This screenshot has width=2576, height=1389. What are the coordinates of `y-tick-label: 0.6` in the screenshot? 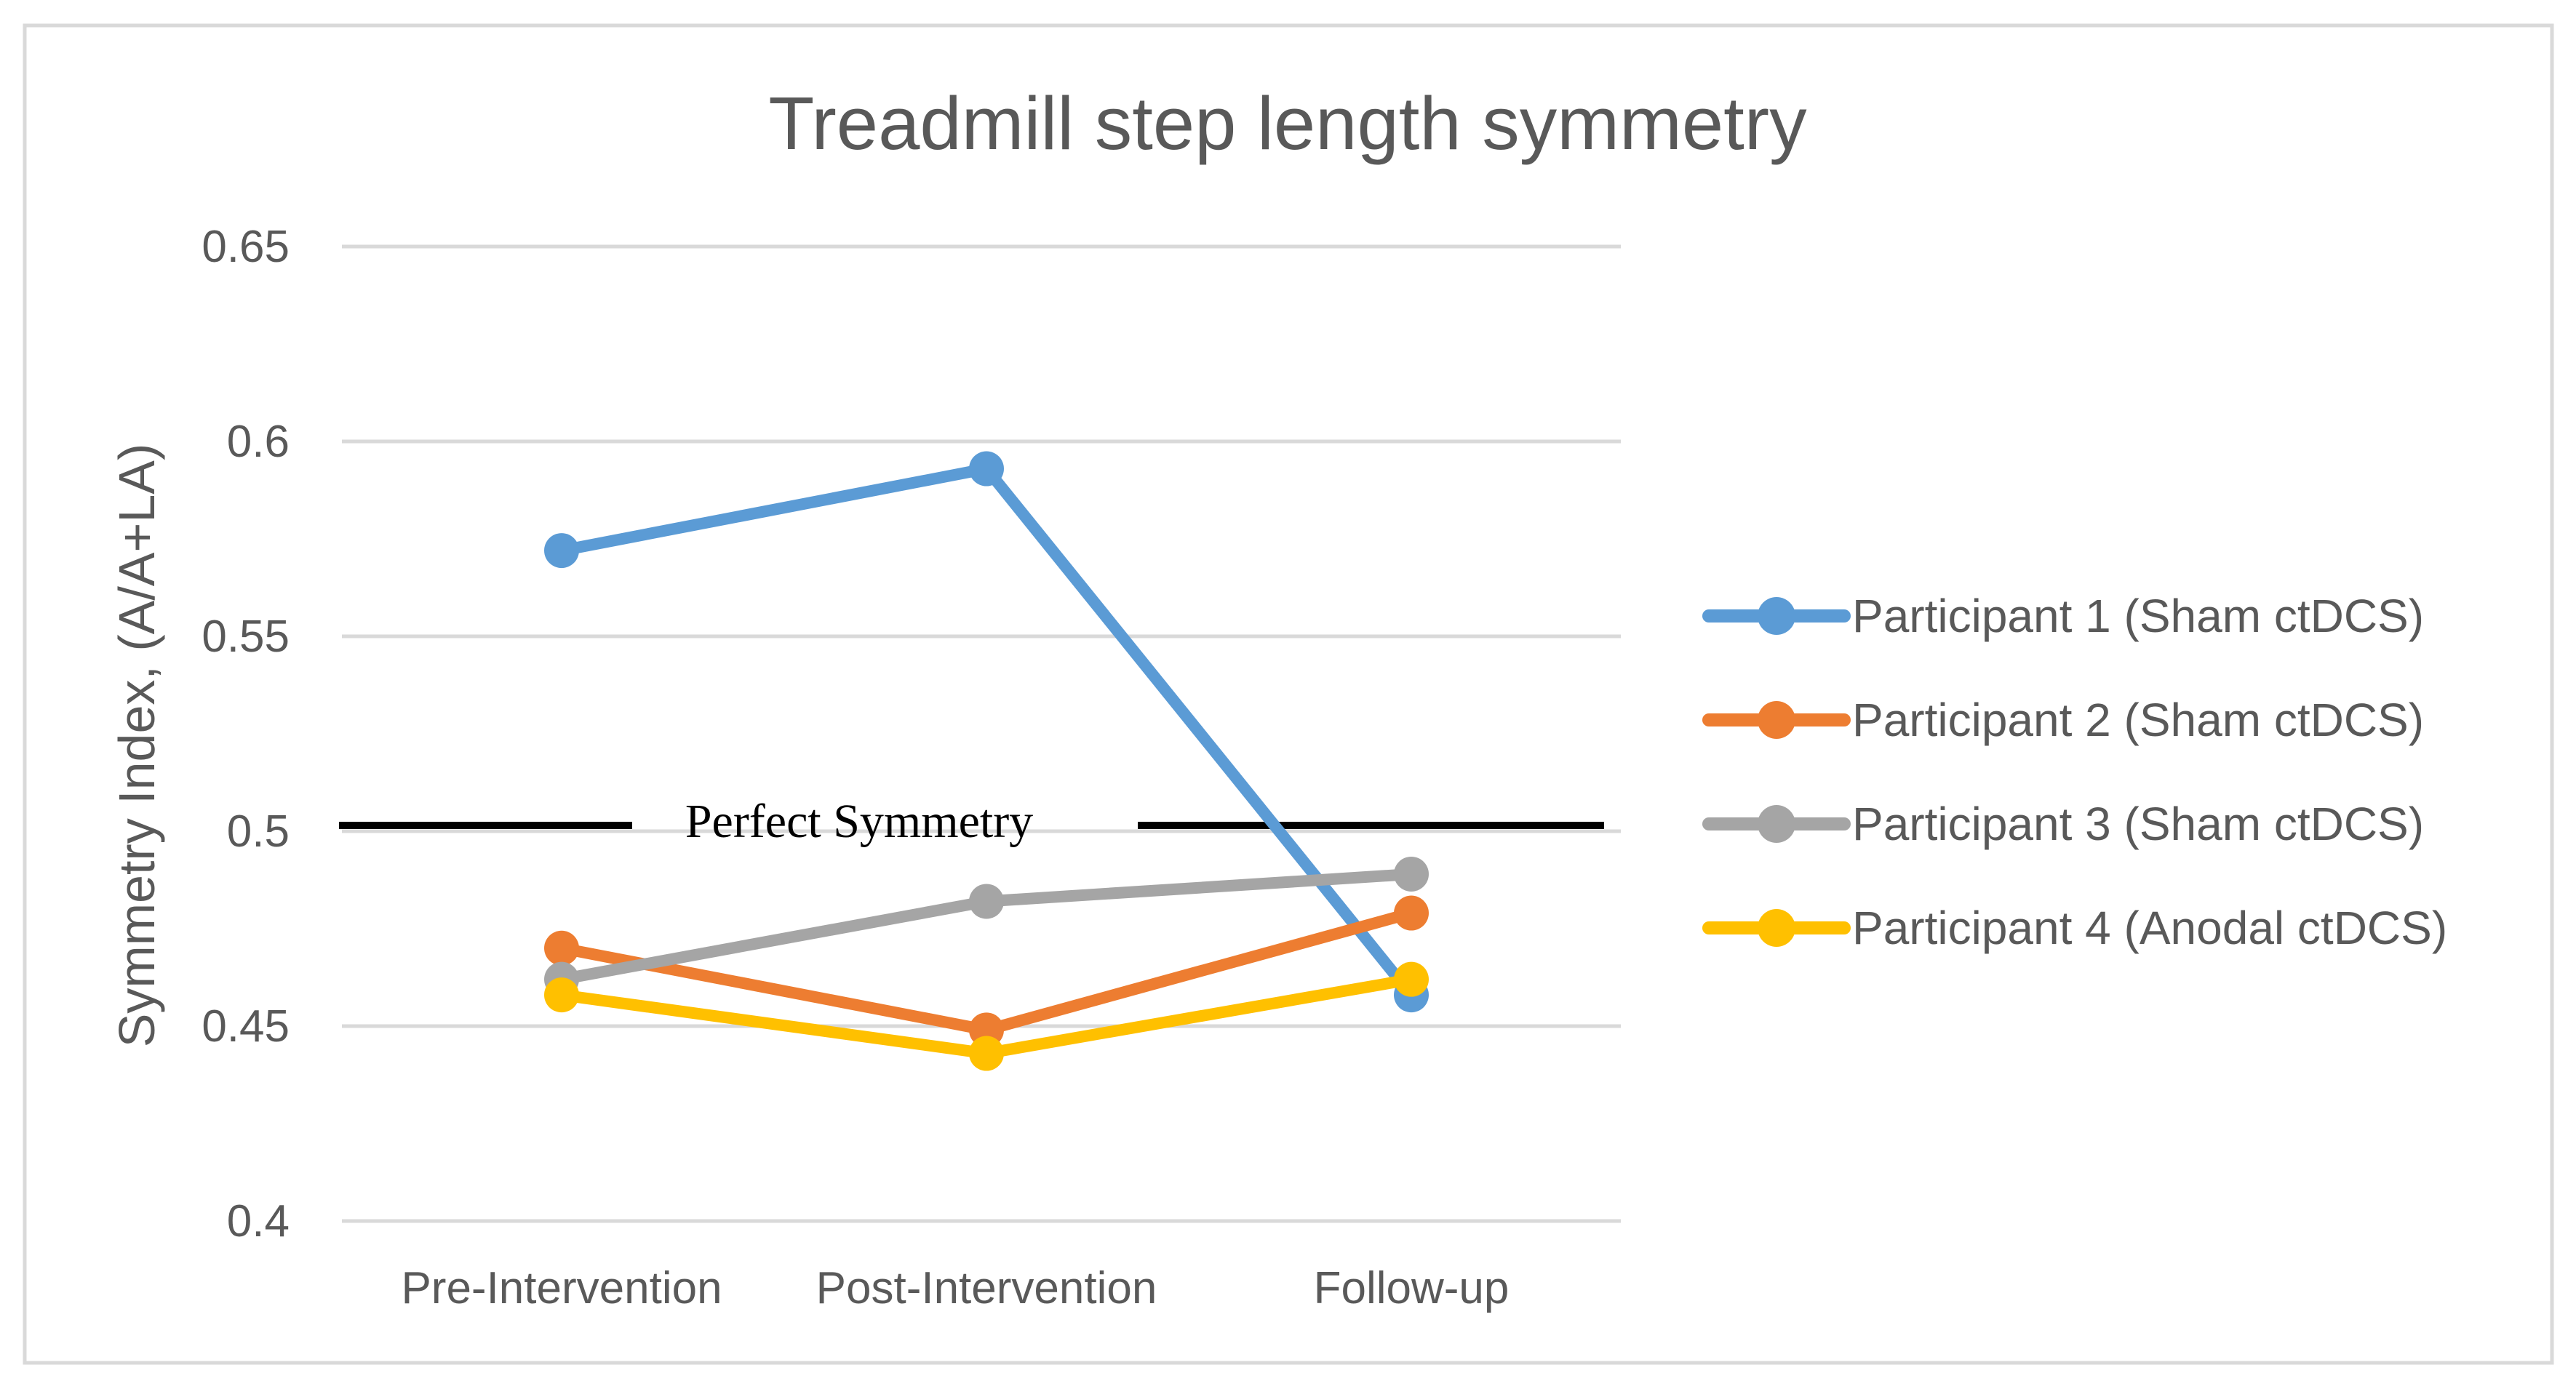 It's located at (258, 442).